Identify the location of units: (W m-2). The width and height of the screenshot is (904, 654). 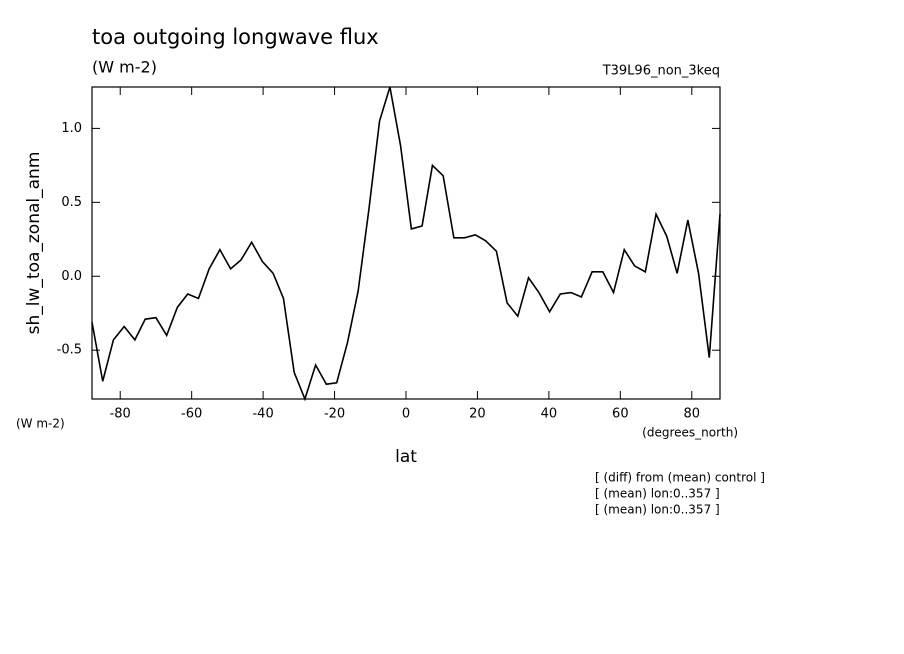
(124, 67).